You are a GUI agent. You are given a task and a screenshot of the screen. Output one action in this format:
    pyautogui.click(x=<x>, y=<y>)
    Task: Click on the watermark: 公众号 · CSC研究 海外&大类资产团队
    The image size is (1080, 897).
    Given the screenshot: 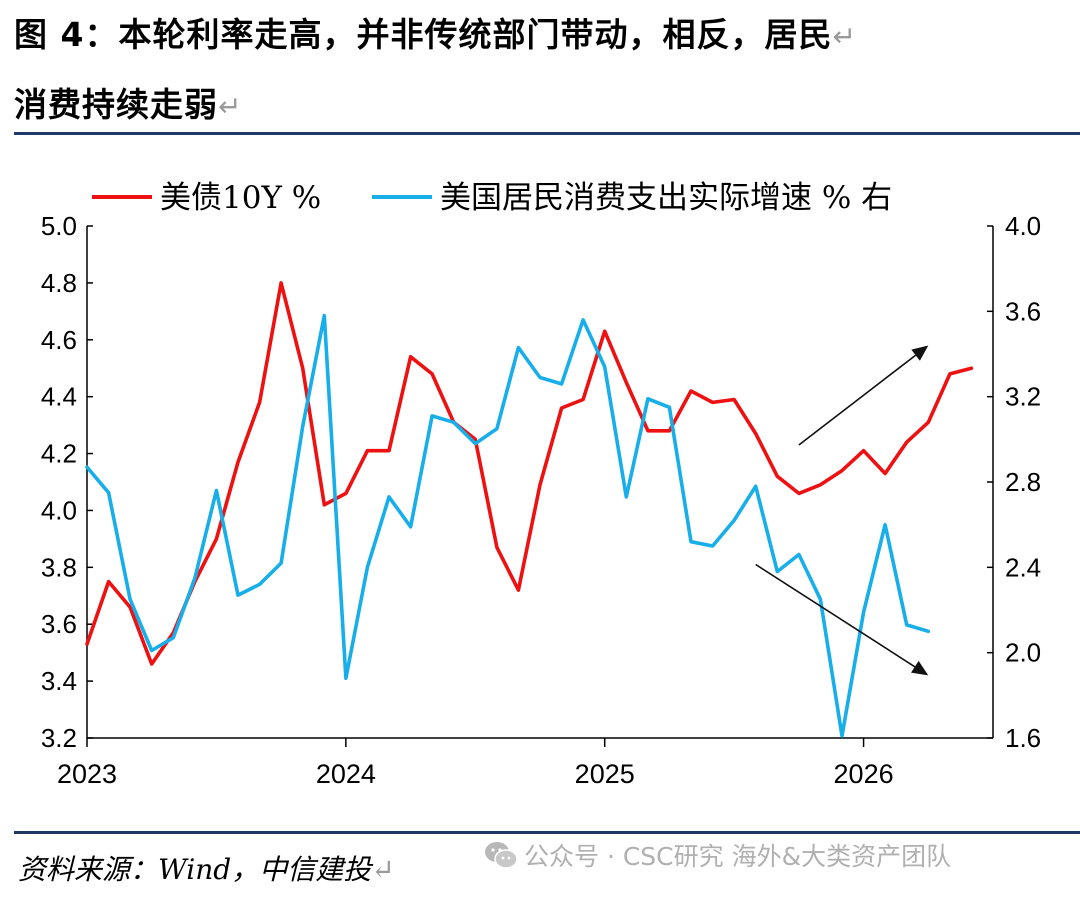 What is the action you would take?
    pyautogui.click(x=717, y=855)
    